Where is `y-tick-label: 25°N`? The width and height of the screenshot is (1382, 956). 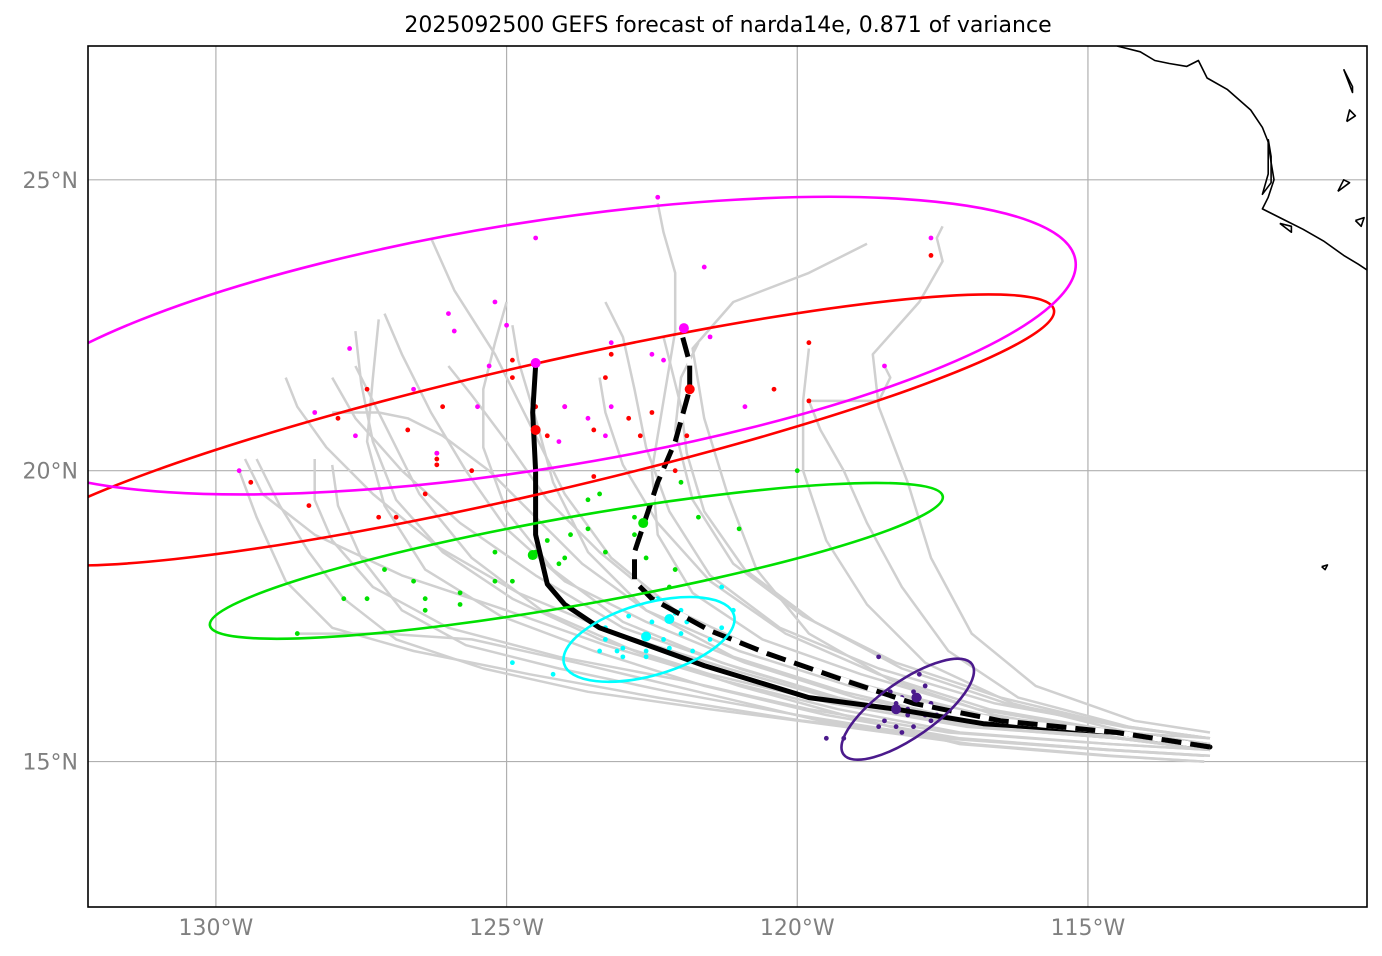
y-tick-label: 25°N is located at coordinates (50, 181).